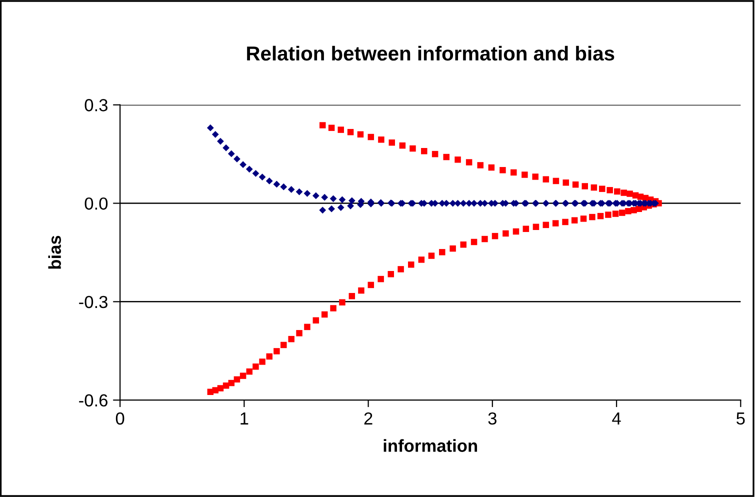 The width and height of the screenshot is (755, 497). I want to click on y-axis-title: bias, so click(55, 252).